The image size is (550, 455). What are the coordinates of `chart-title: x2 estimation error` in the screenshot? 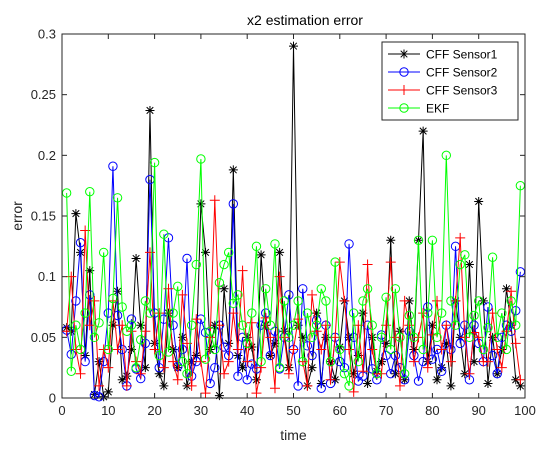 It's located at (305, 20).